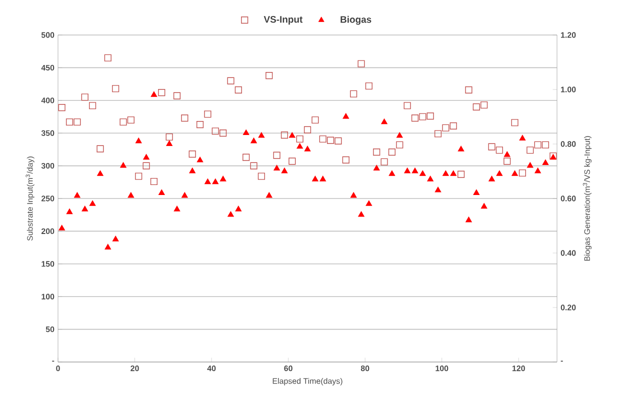  I want to click on legend-label: Biogas, so click(356, 20).